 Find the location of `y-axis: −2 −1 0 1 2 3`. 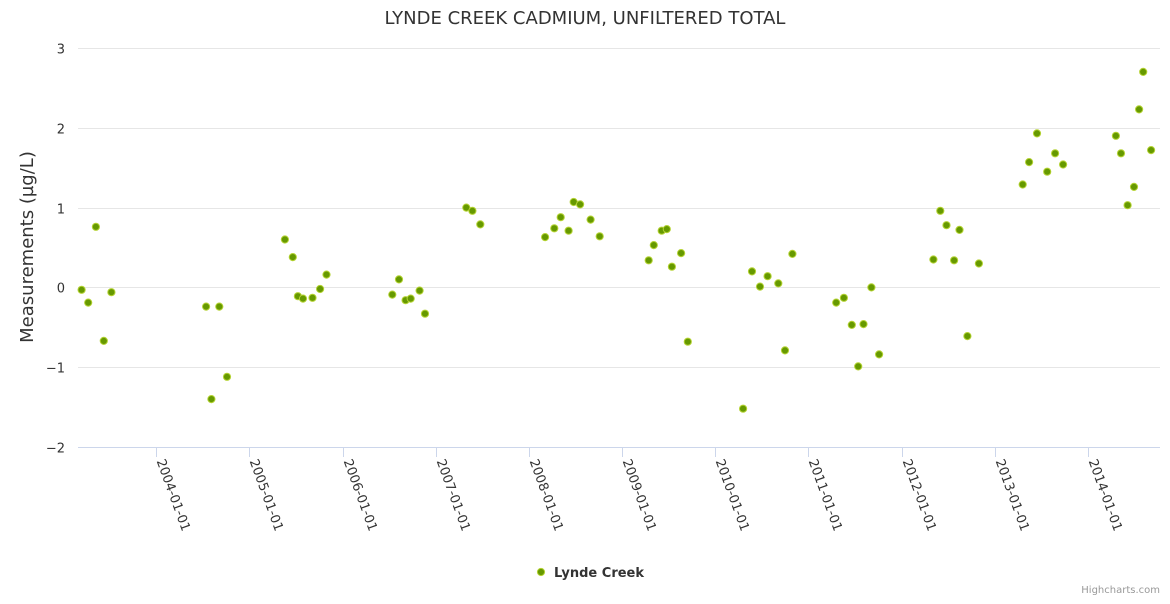

y-axis: −2 −1 0 1 2 3 is located at coordinates (55, 250).